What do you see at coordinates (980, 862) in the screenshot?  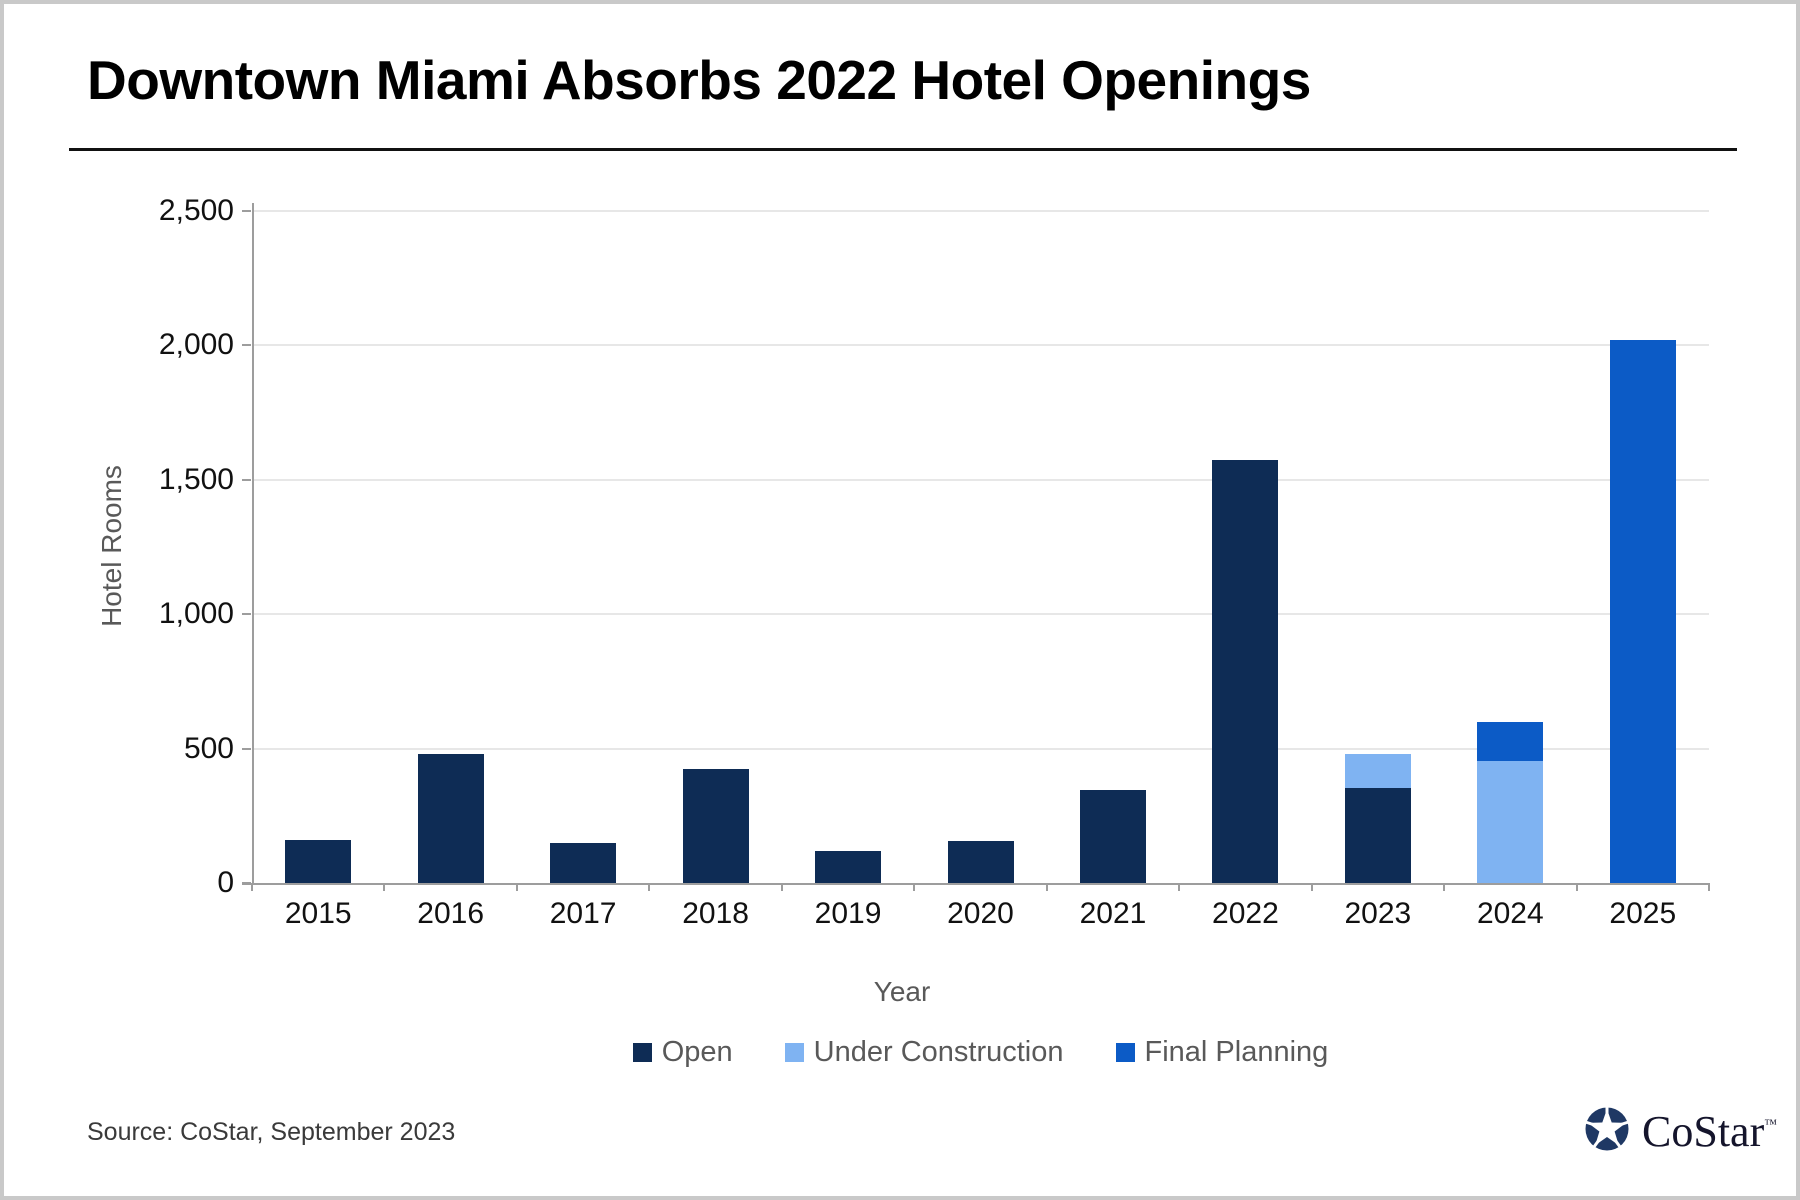 I see `bar-2020-open` at bounding box center [980, 862].